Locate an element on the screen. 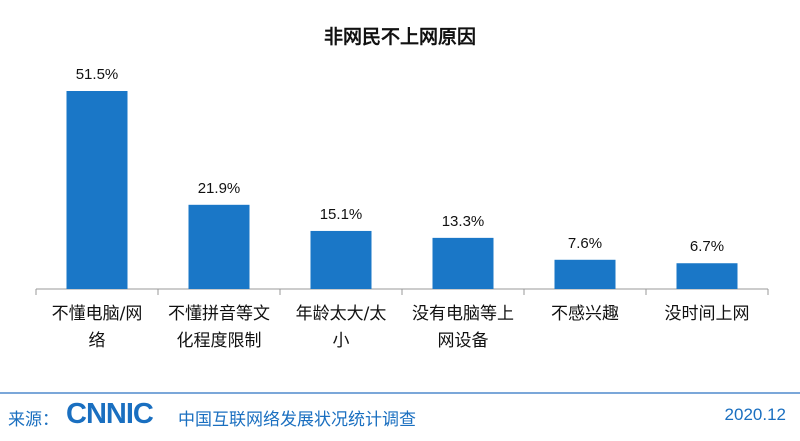  x-tick-label: 没有电脑等上 is located at coordinates (463, 314).